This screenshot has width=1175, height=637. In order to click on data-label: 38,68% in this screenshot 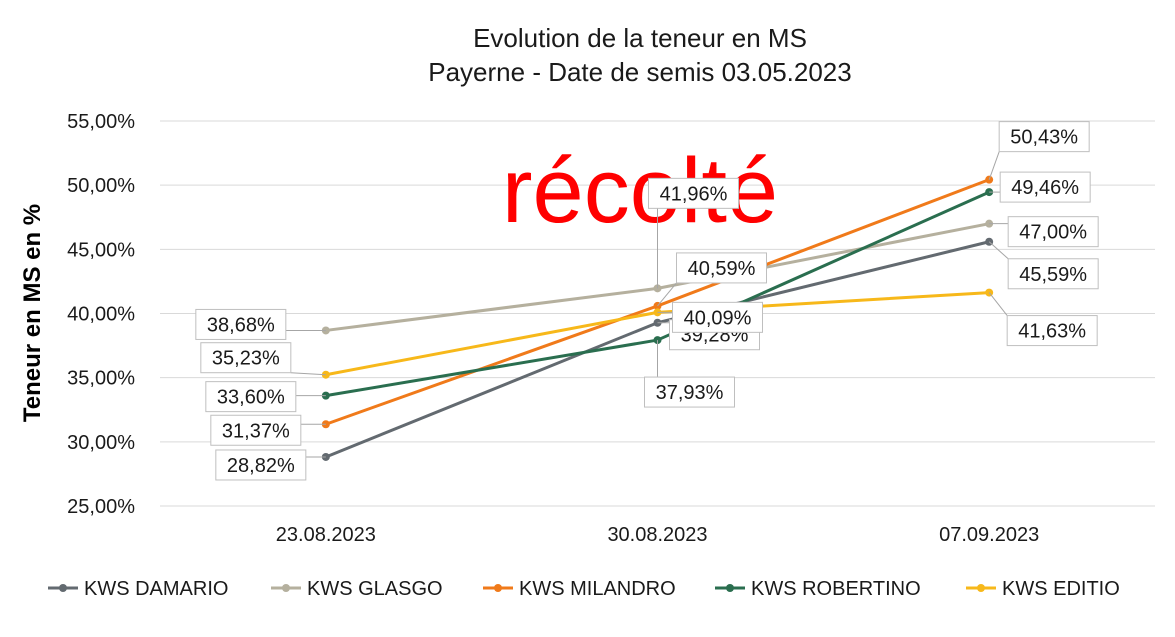, I will do `click(260, 324)`.